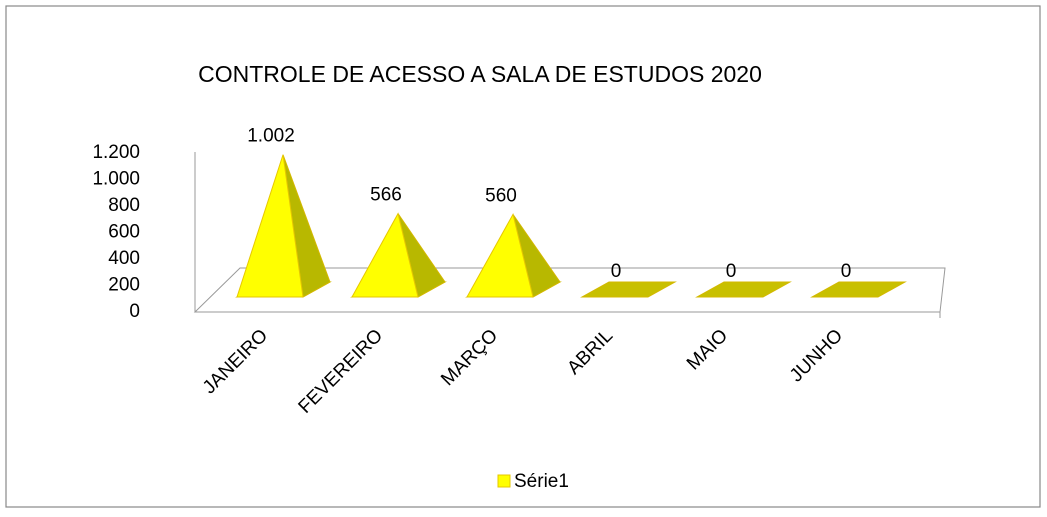 This screenshot has height=517, width=1047. Describe the element at coordinates (116, 152) in the screenshot. I see `y-tick-label: 1.200` at that location.